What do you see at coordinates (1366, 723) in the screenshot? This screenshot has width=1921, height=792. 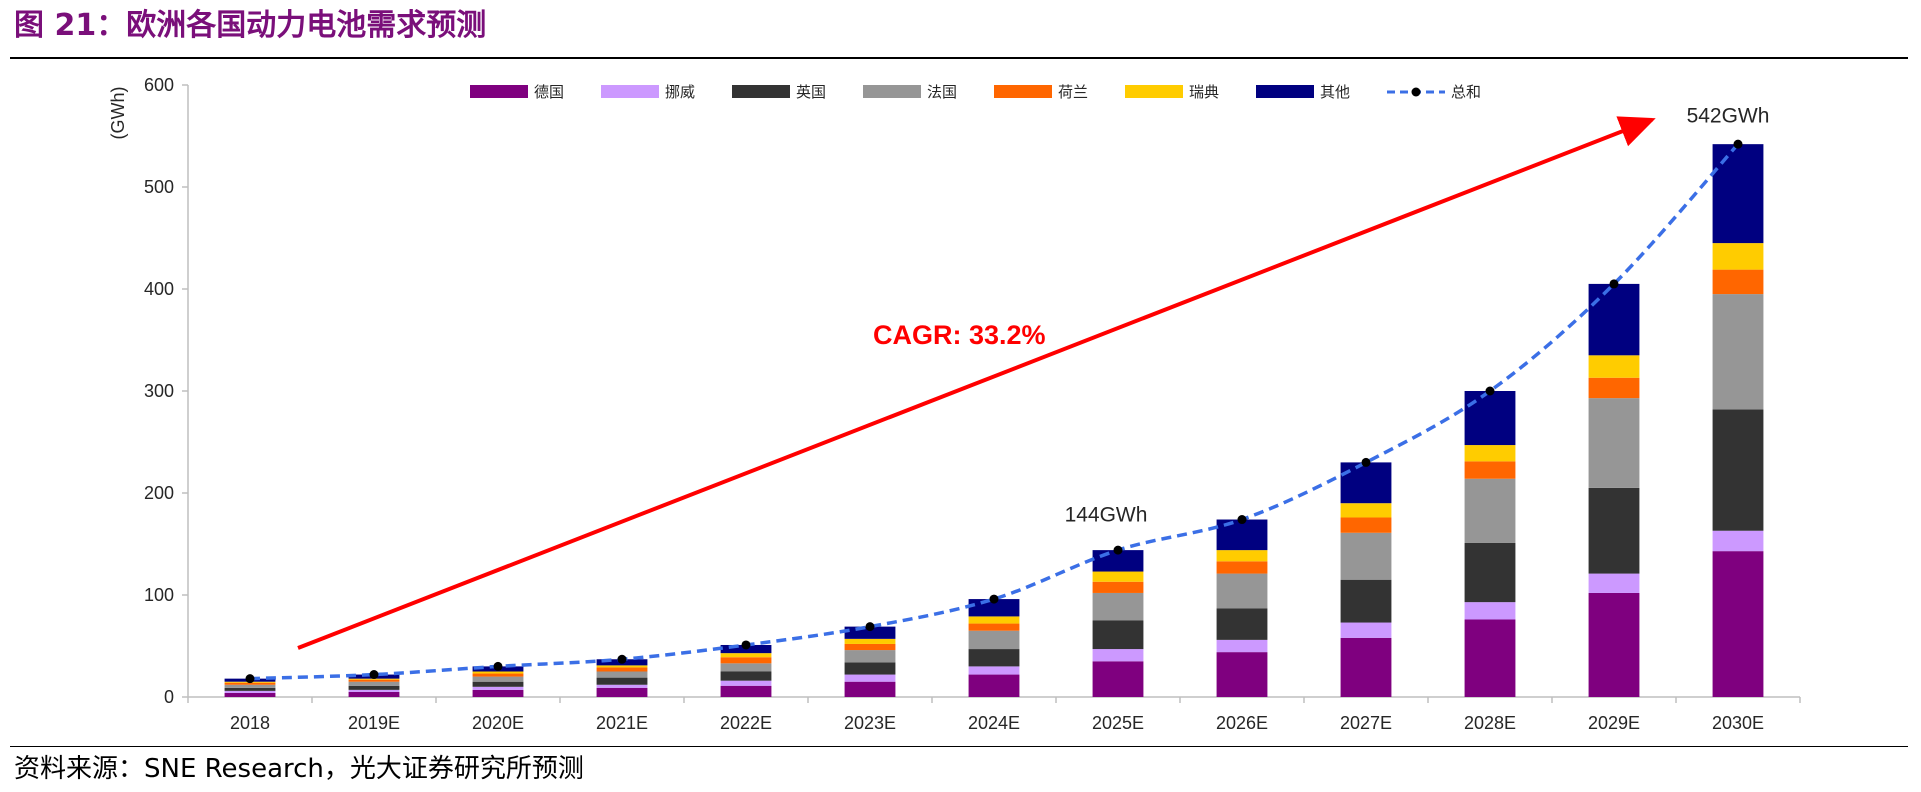 I see `x-tick-label: 2027E` at bounding box center [1366, 723].